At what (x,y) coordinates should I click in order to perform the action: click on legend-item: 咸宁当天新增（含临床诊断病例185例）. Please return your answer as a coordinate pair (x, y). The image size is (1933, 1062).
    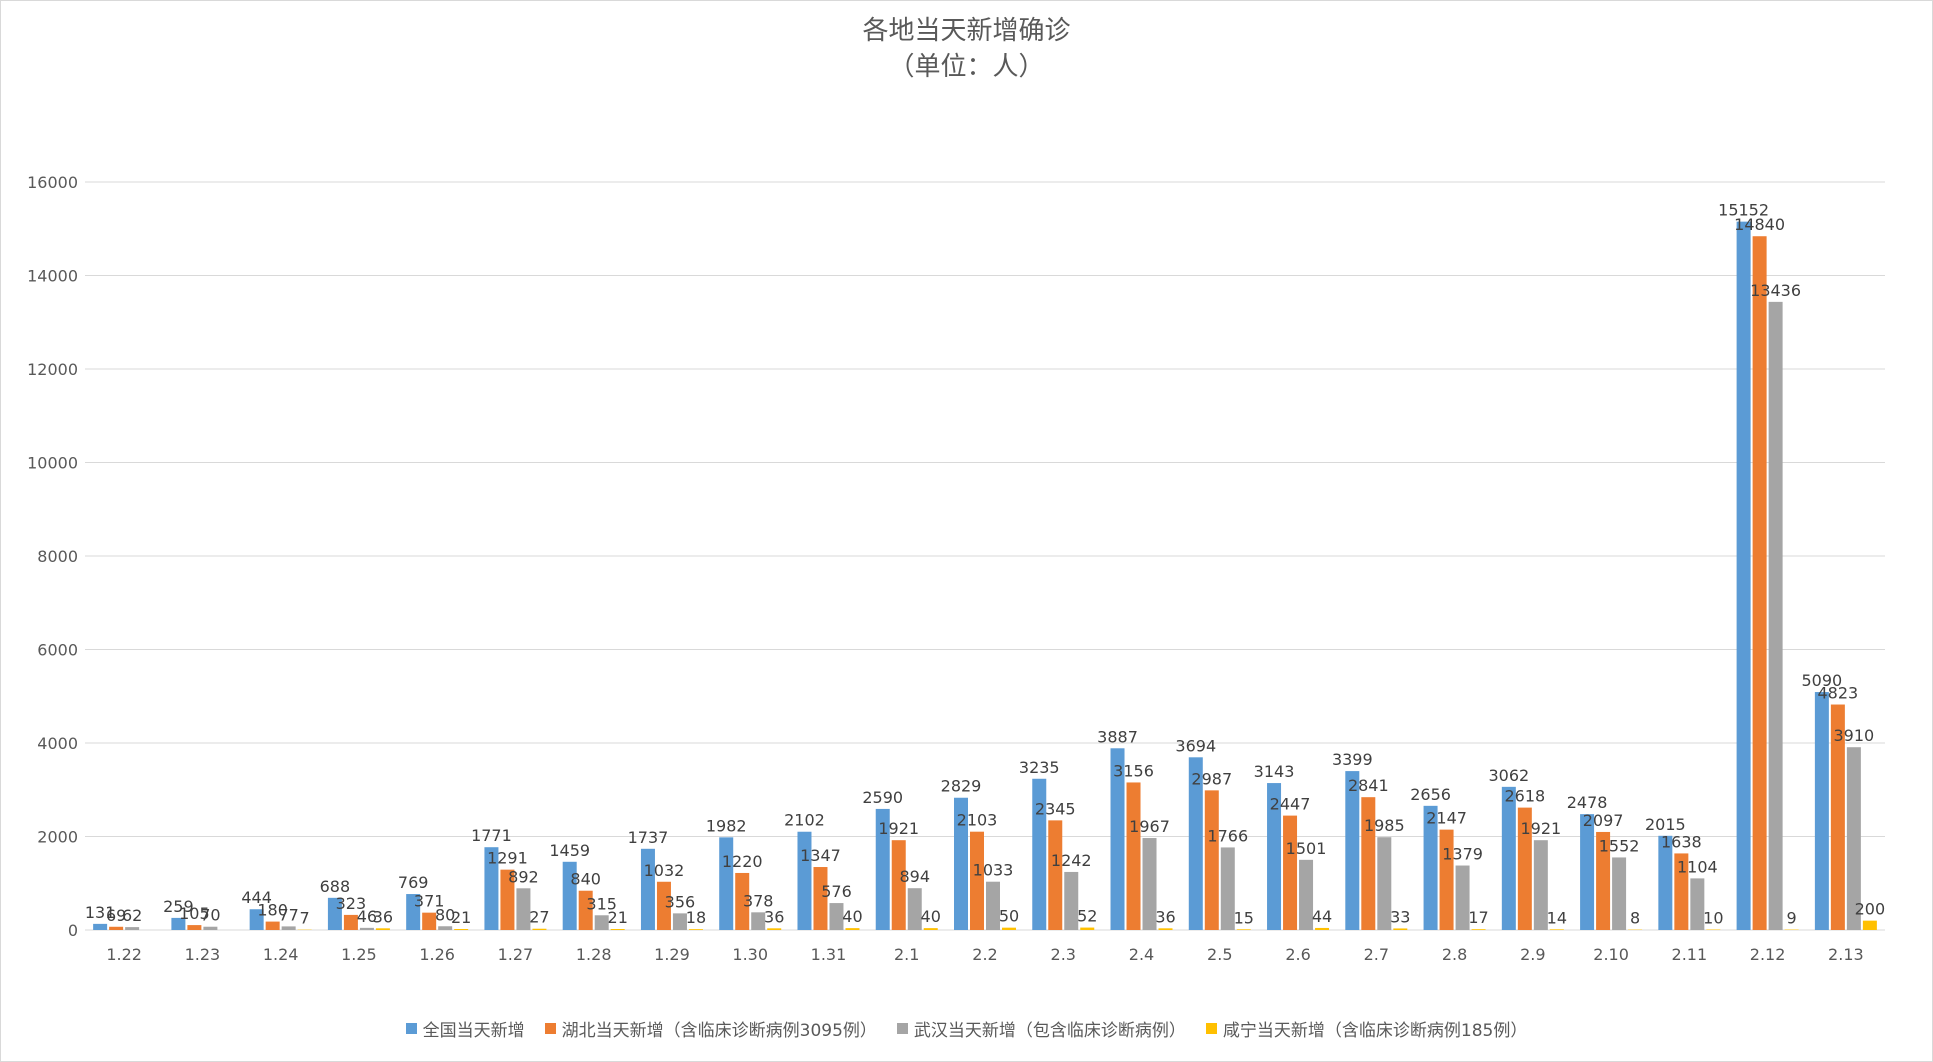
    Looking at the image, I should click on (1366, 1028).